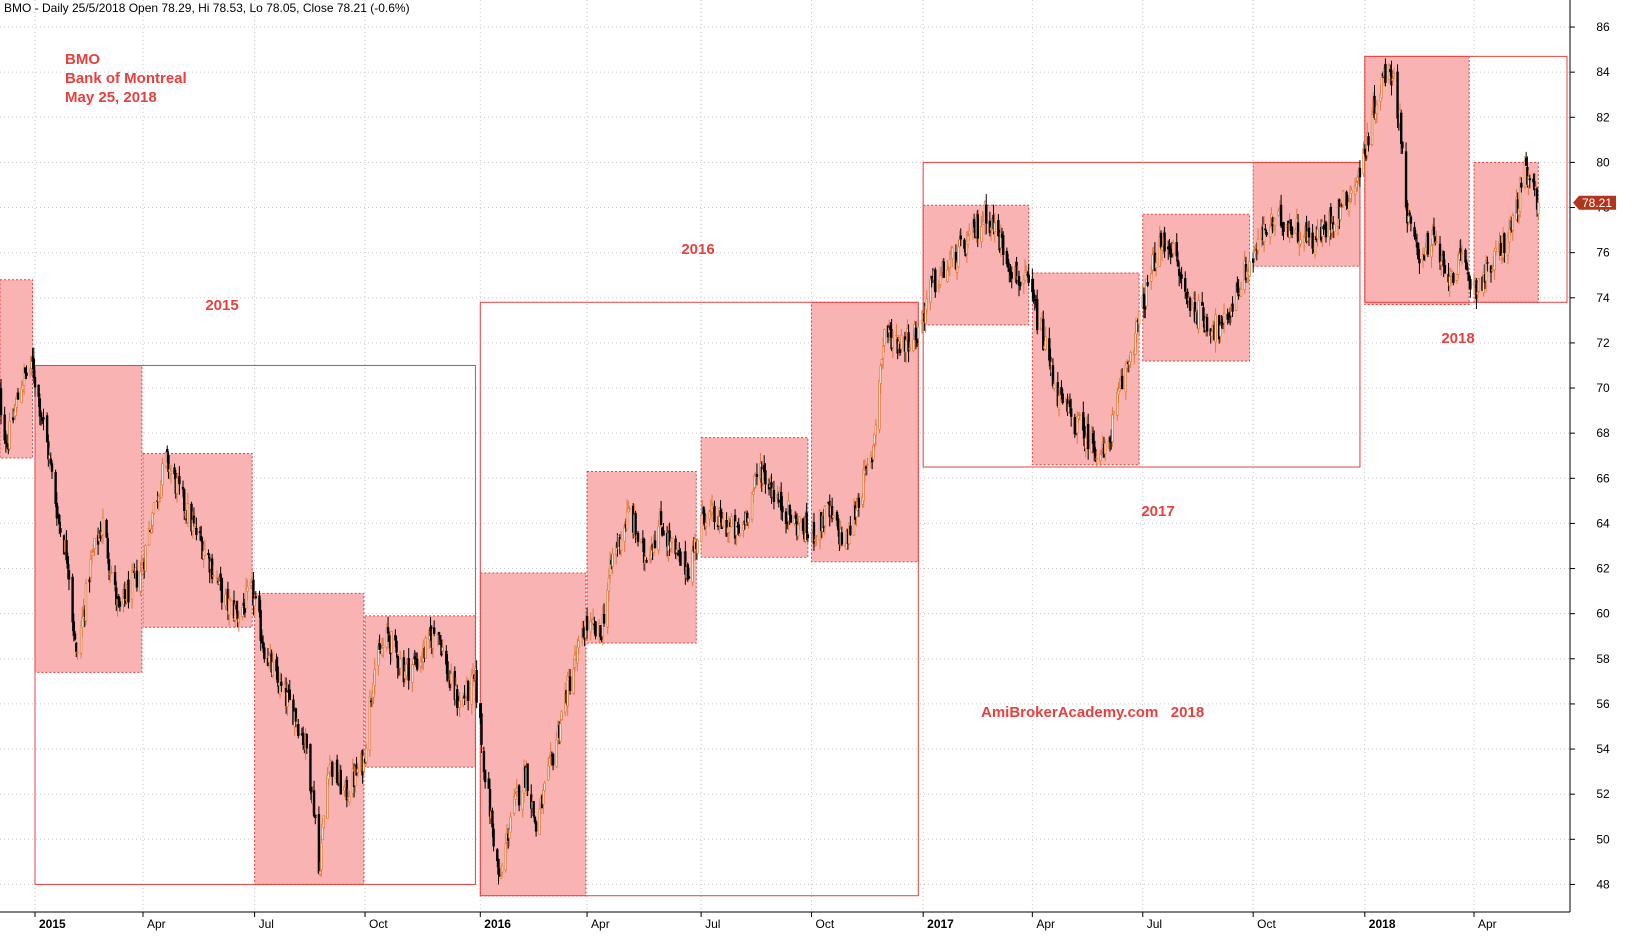 The height and width of the screenshot is (939, 1636). I want to click on y-tick-label: 52, so click(1603, 794).